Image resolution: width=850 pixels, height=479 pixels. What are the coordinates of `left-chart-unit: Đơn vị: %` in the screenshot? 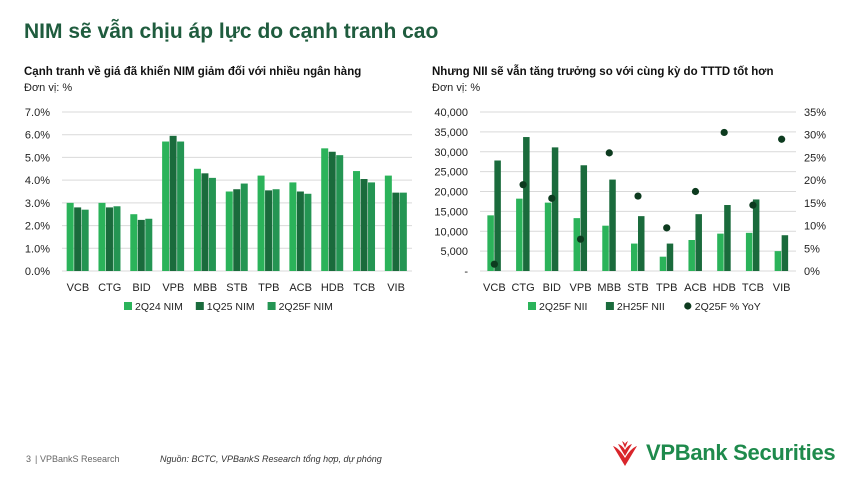 It's located at (48, 88).